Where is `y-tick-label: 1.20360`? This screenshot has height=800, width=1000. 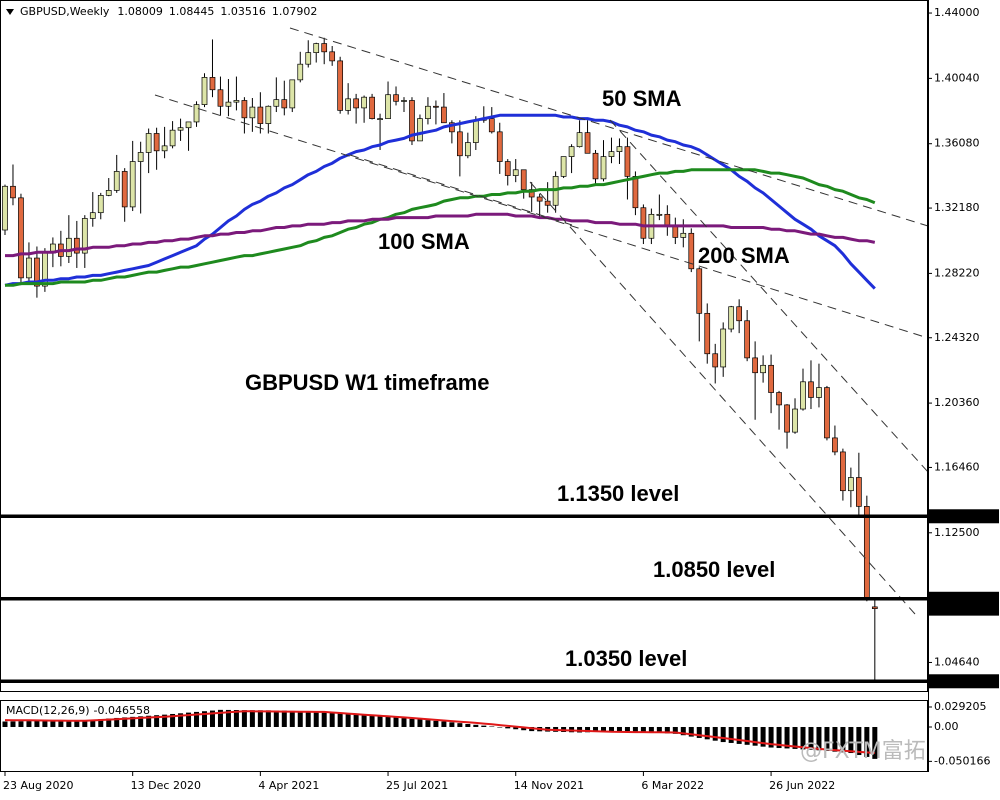 y-tick-label: 1.20360 is located at coordinates (957, 402).